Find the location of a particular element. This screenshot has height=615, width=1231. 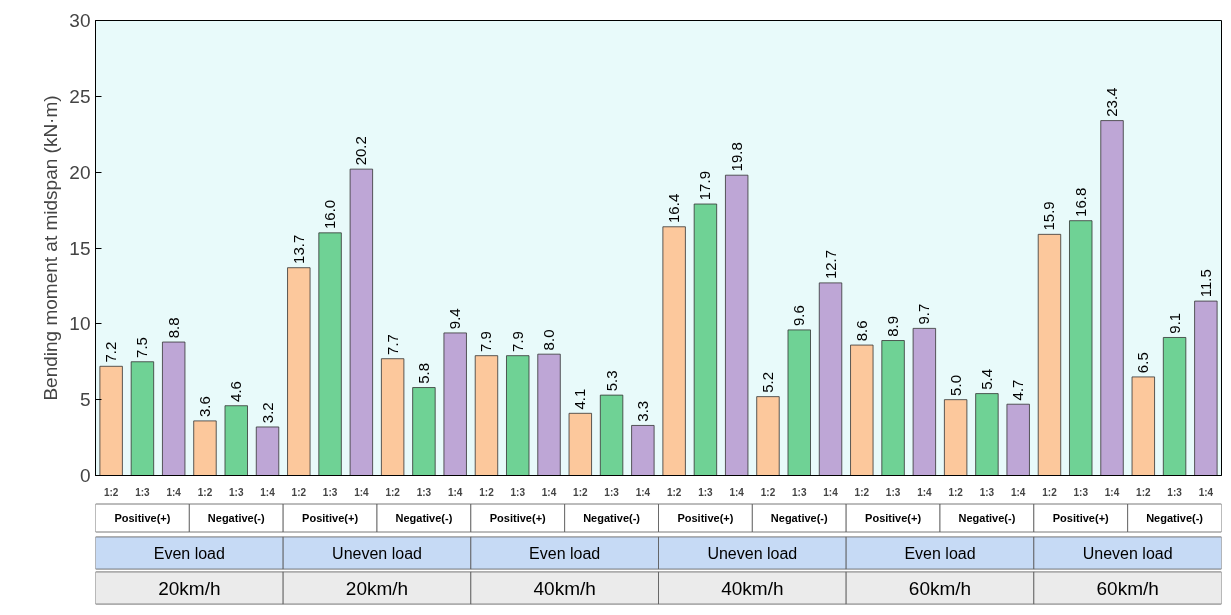

data-label: 7.7 is located at coordinates (392, 344).